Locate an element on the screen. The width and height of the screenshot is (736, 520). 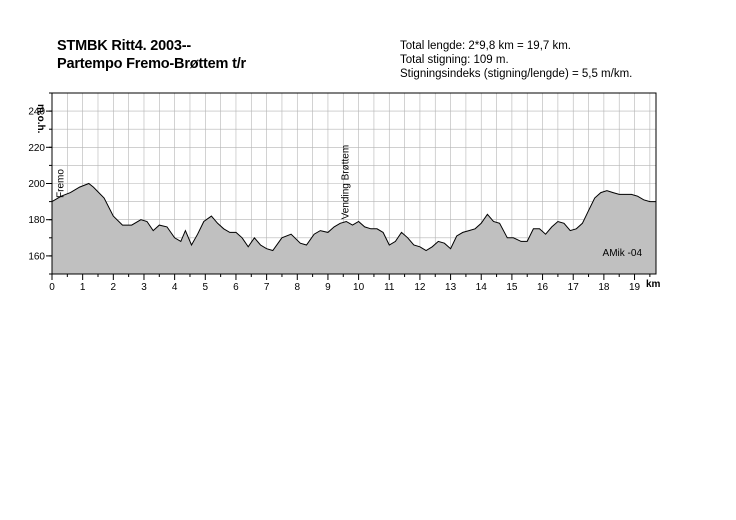
x-axis-label: km is located at coordinates (653, 284).